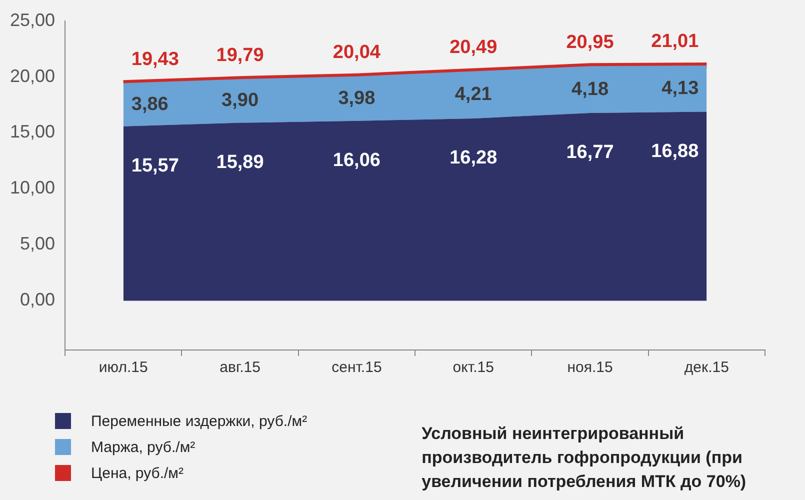 This screenshot has width=805, height=500. I want to click on y-tick-label: 20,00, so click(33, 76).